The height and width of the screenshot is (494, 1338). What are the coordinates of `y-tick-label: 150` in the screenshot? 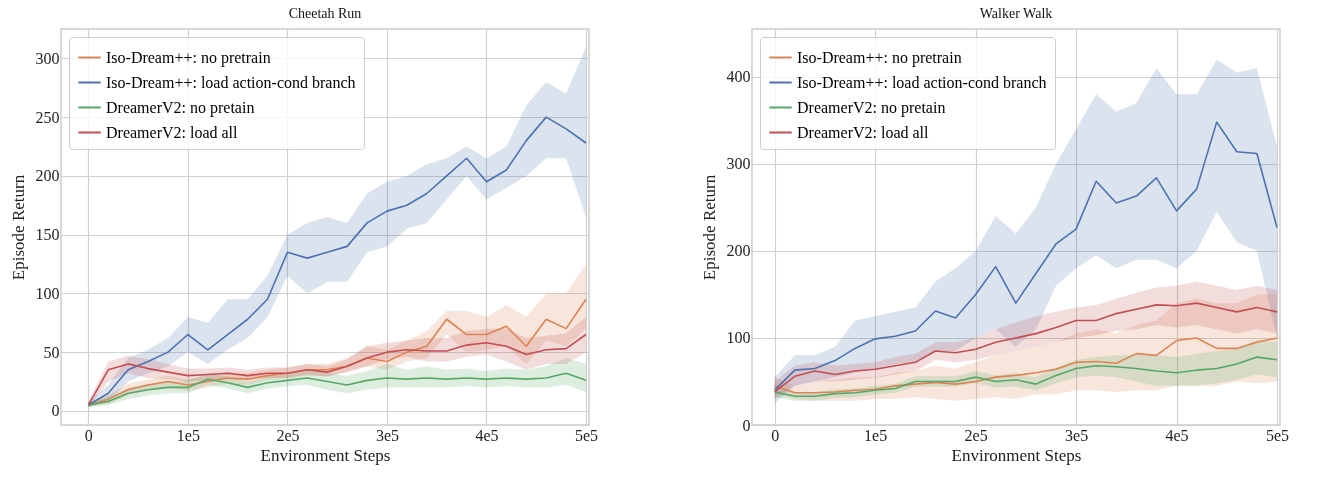 It's located at (47, 235).